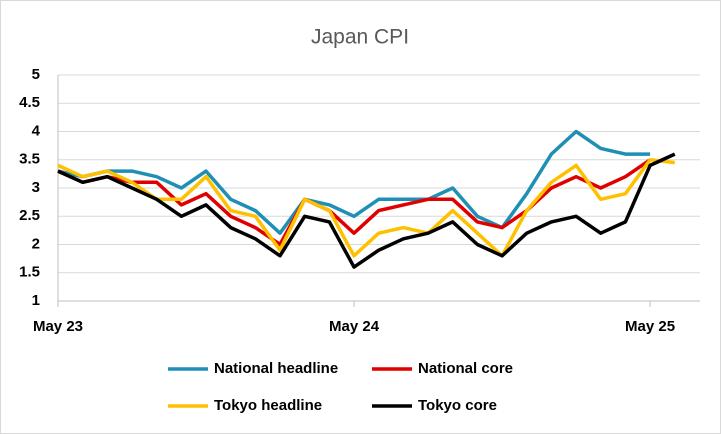  Describe the element at coordinates (36, 74) in the screenshot. I see `y-tick-label: 5` at that location.